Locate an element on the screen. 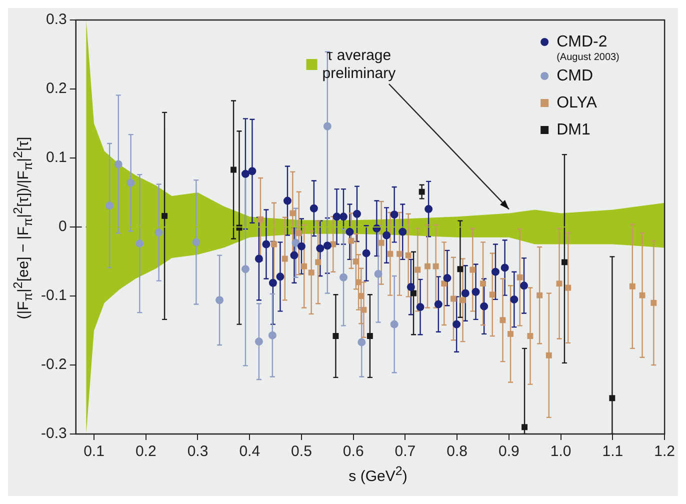  x-tick-label: 0.3 is located at coordinates (197, 451).